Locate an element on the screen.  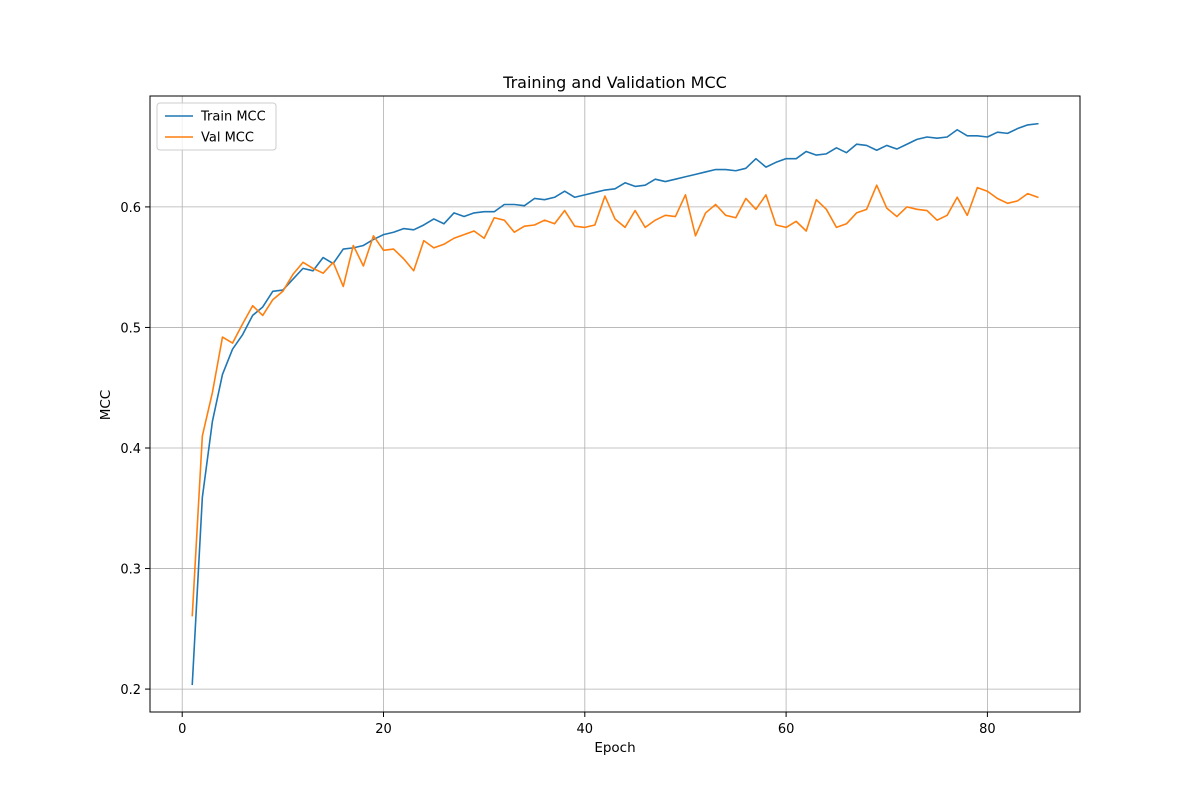
y-tick-label: 0.4 is located at coordinates (130, 449).